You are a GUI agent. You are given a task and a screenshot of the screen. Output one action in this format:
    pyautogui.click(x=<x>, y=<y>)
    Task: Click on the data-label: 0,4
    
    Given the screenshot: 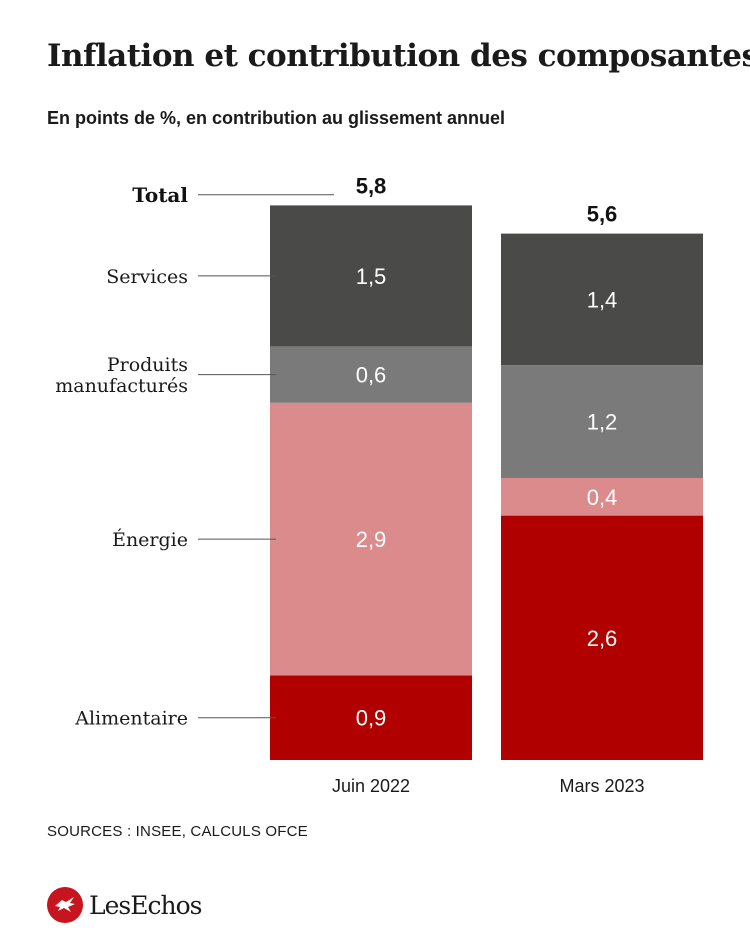 What is the action you would take?
    pyautogui.click(x=602, y=497)
    